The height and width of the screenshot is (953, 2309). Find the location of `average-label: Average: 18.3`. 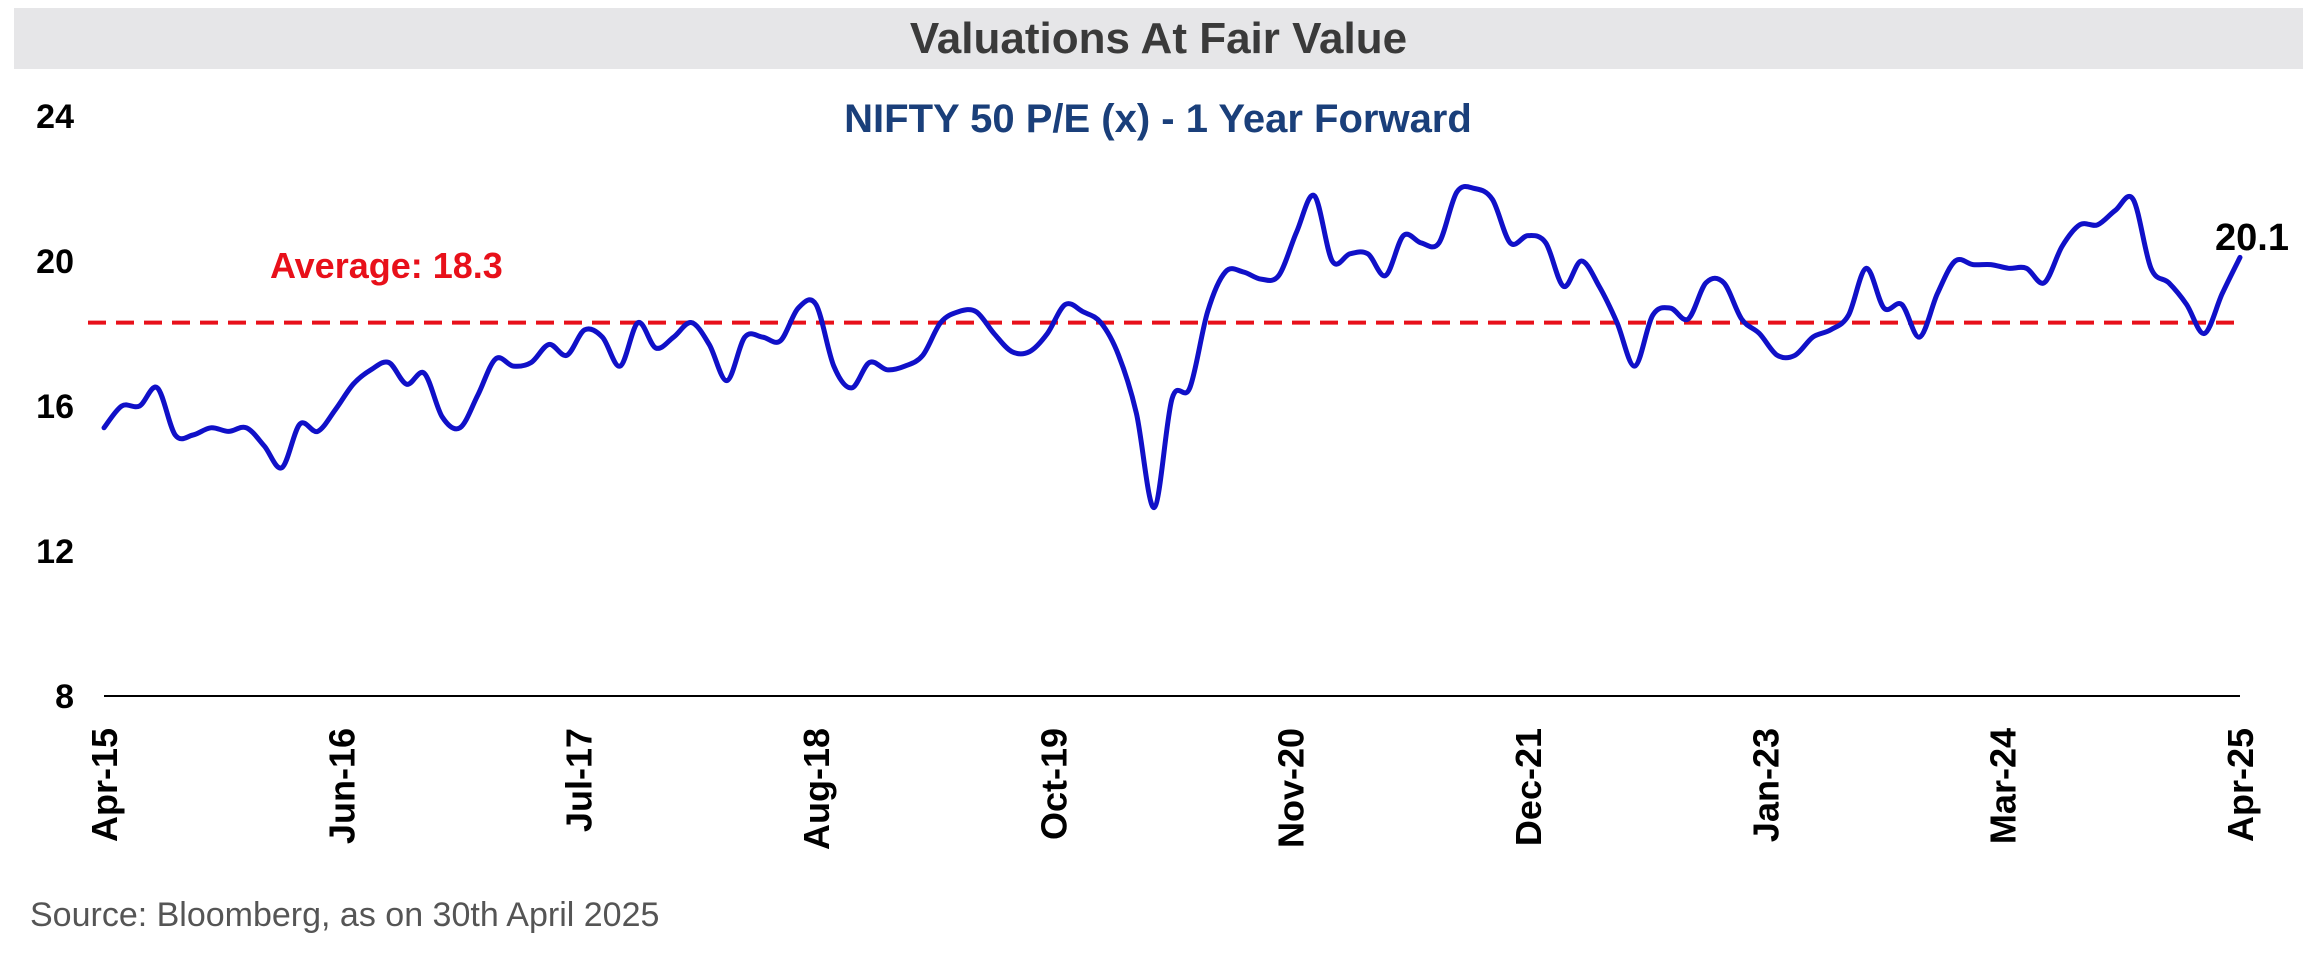

average-label: Average: 18.3 is located at coordinates (386, 265).